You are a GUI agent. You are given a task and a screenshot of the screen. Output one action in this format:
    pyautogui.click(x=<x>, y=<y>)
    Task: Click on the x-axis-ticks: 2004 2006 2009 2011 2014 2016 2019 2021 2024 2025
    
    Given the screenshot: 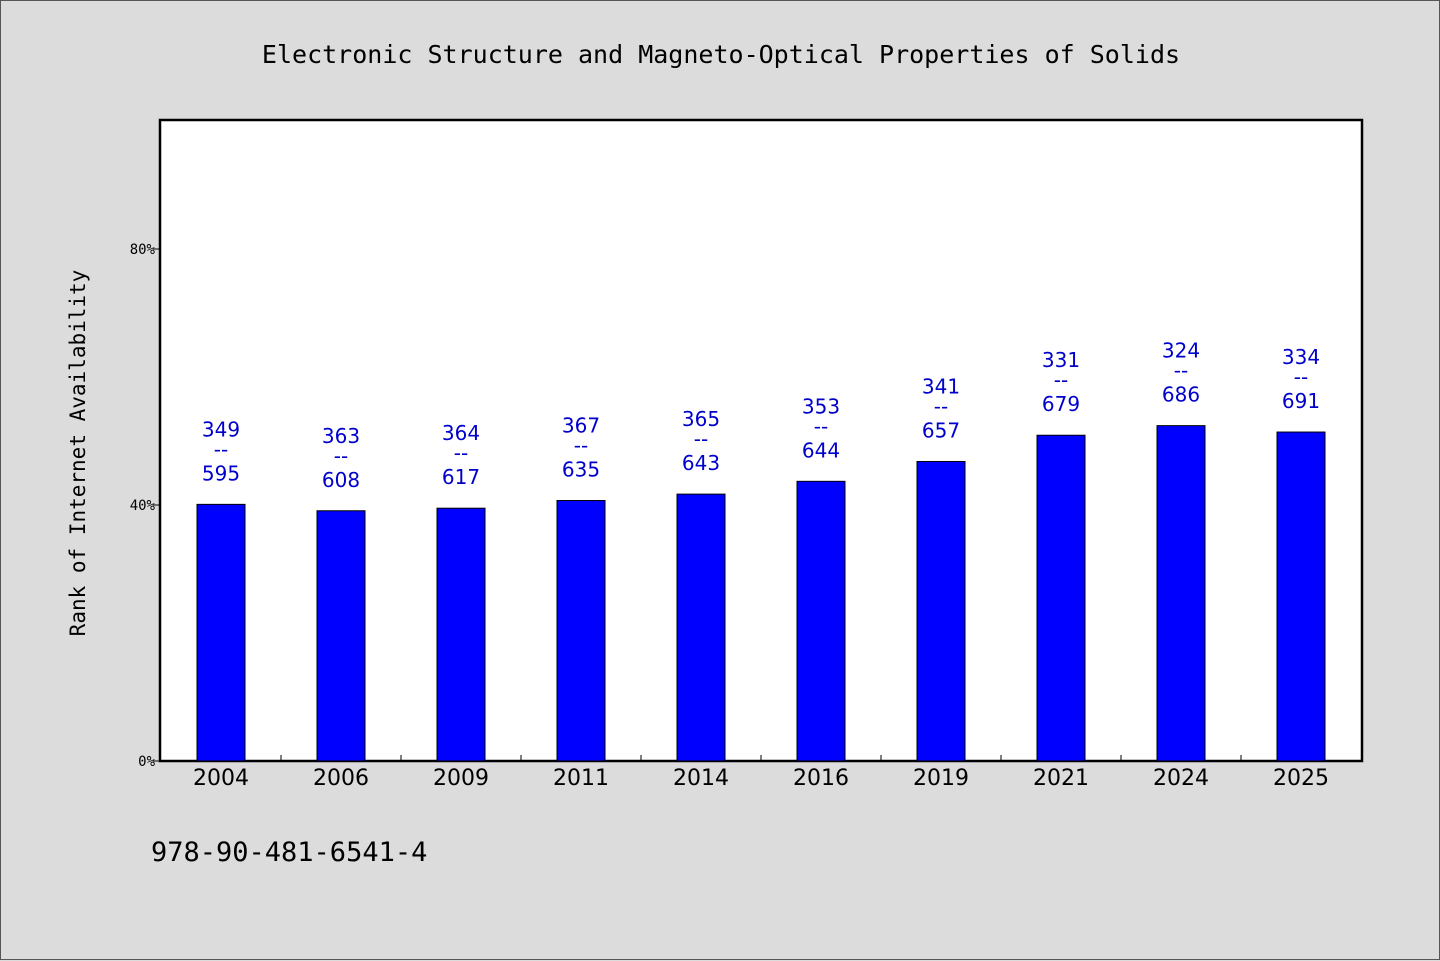 What is the action you would take?
    pyautogui.click(x=761, y=773)
    